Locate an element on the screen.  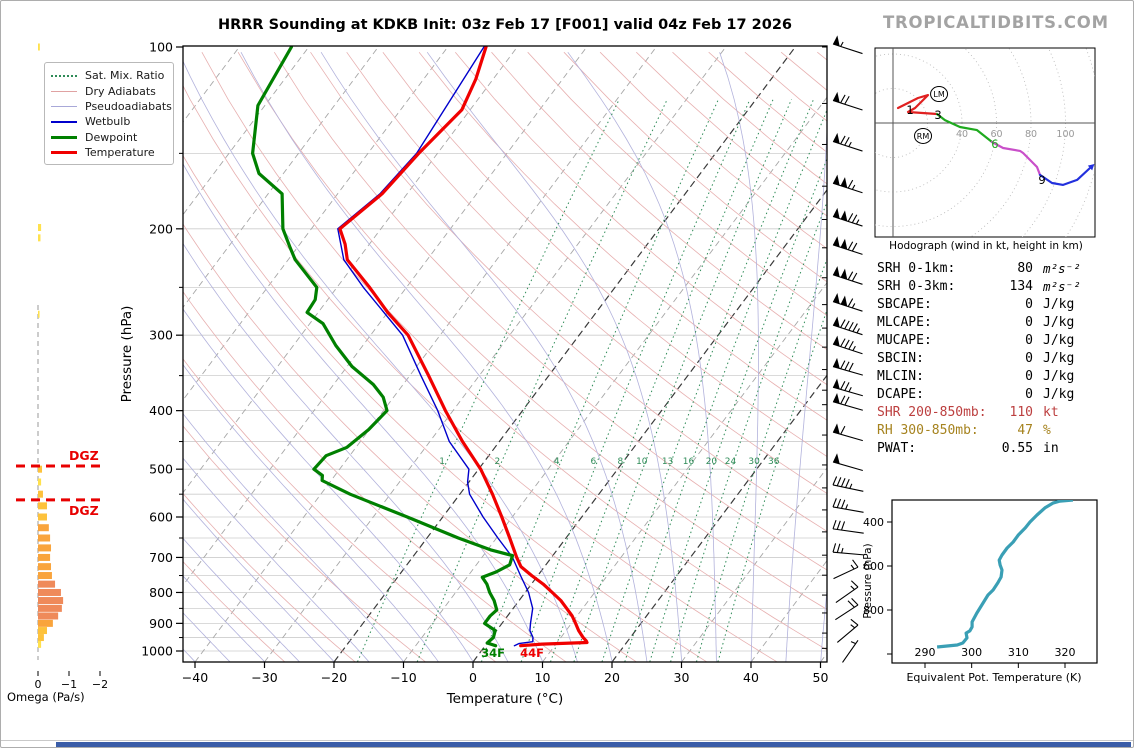
hodo-ring-label: 60 is located at coordinates (996, 134).